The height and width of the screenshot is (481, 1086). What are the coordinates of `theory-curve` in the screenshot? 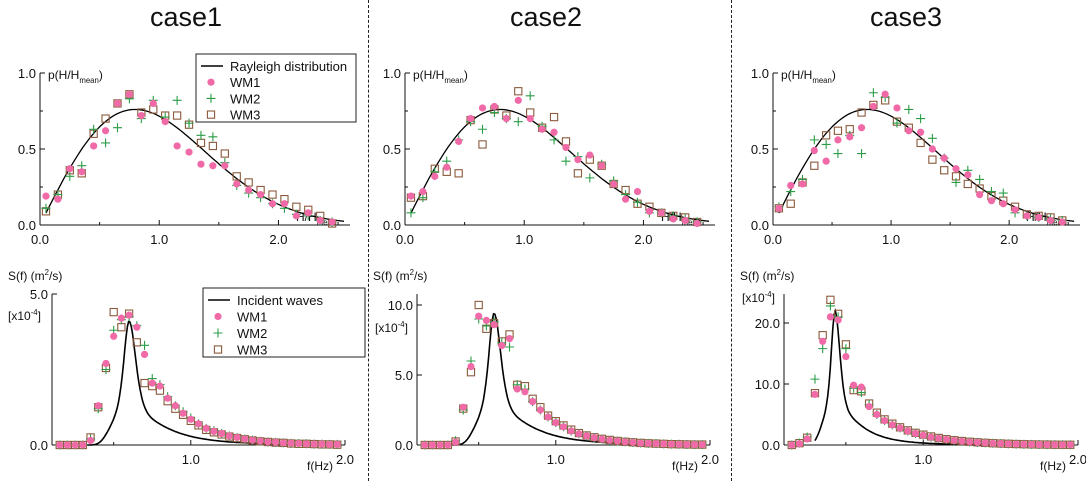 It's located at (575, 379).